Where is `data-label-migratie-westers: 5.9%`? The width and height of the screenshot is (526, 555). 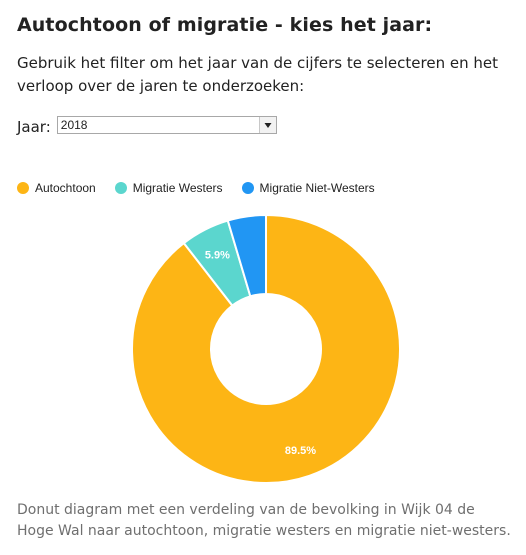 data-label-migratie-westers: 5.9% is located at coordinates (217, 255).